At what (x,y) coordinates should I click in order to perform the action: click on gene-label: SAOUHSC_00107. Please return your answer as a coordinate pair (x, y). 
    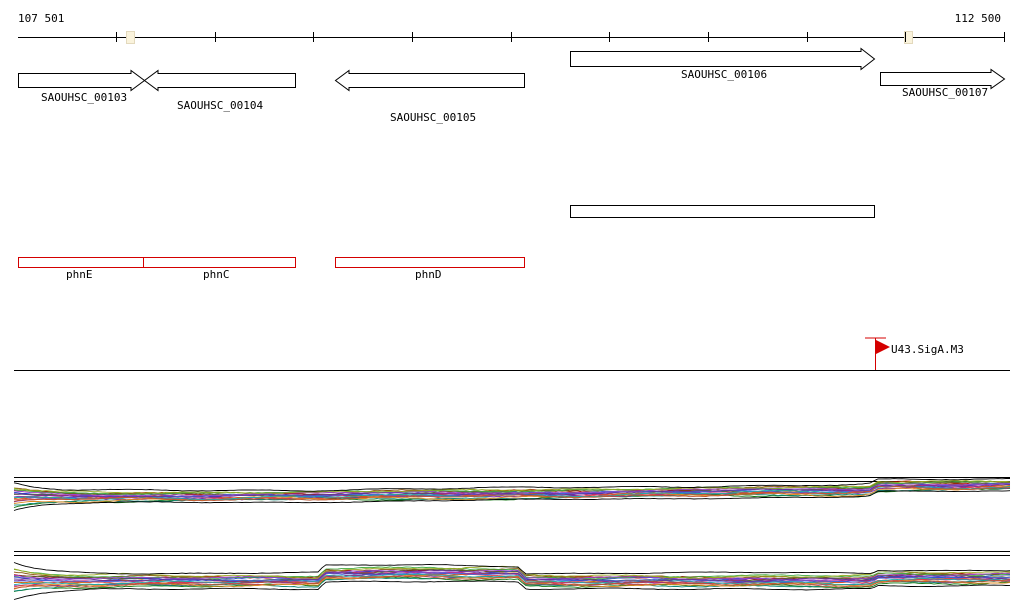
    Looking at the image, I should click on (945, 92).